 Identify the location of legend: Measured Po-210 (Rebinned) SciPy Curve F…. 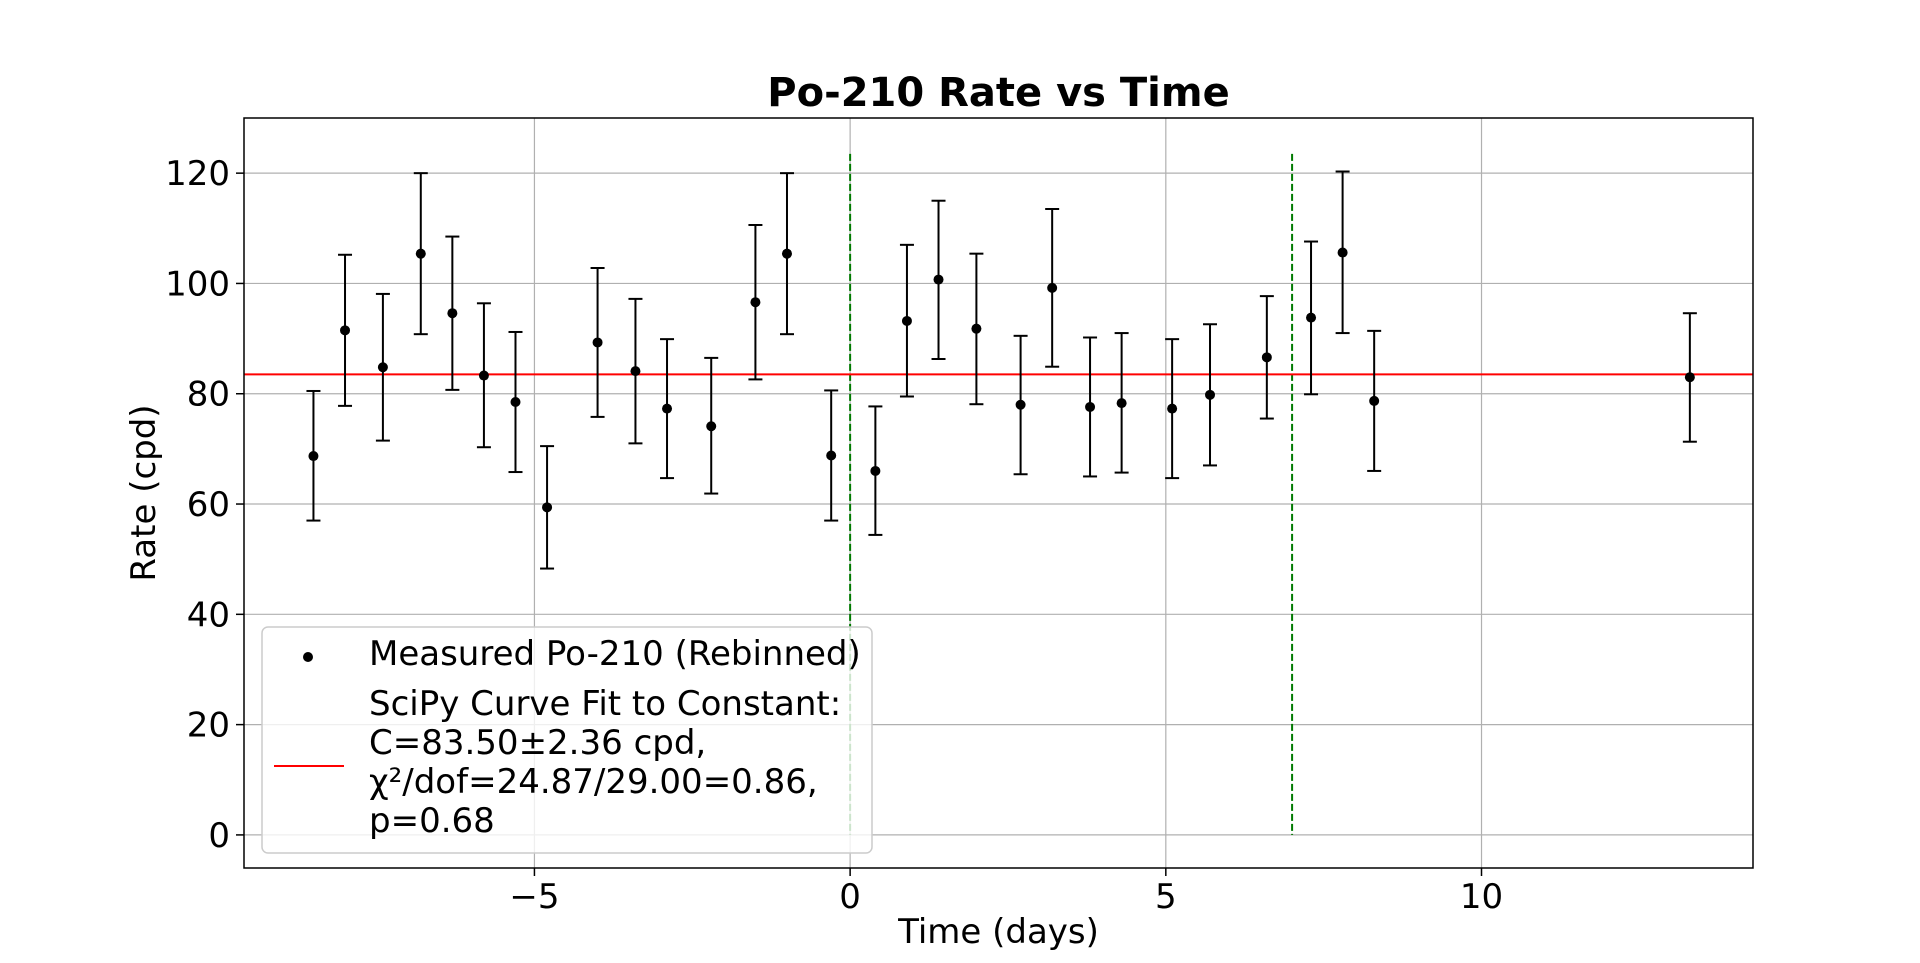
(567, 740).